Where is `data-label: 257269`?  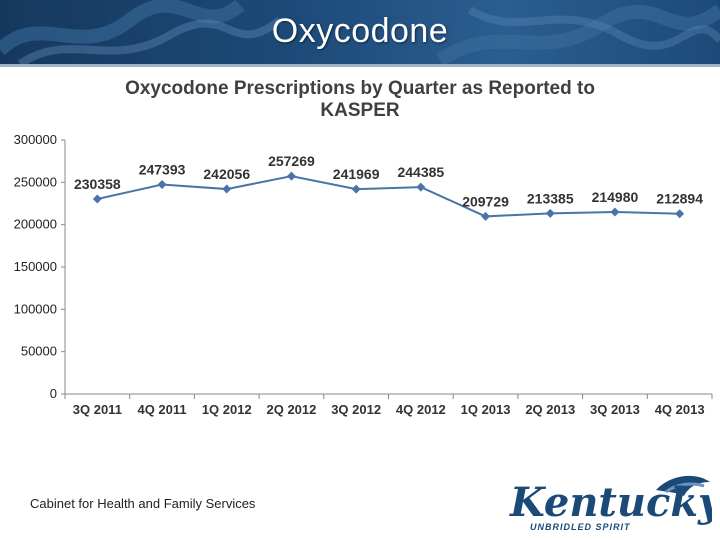 data-label: 257269 is located at coordinates (291, 161).